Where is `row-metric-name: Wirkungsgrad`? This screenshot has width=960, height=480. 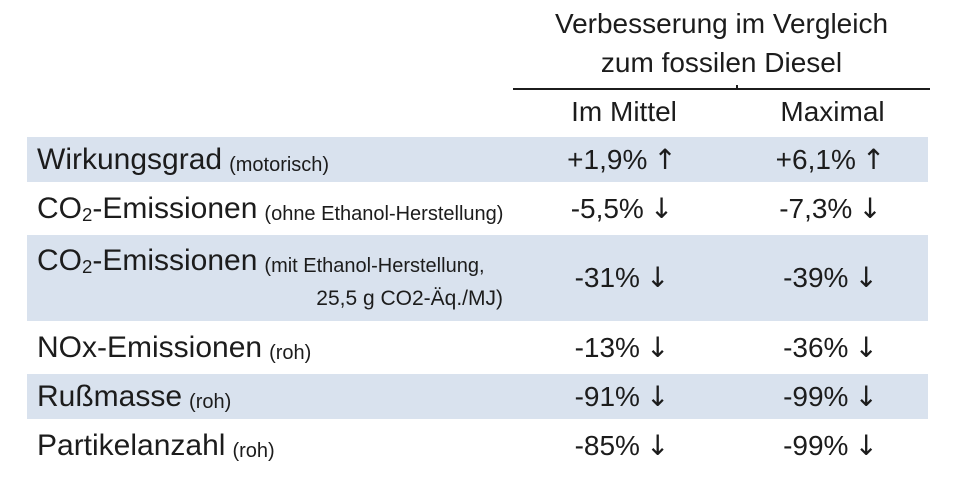
row-metric-name: Wirkungsgrad is located at coordinates (130, 159).